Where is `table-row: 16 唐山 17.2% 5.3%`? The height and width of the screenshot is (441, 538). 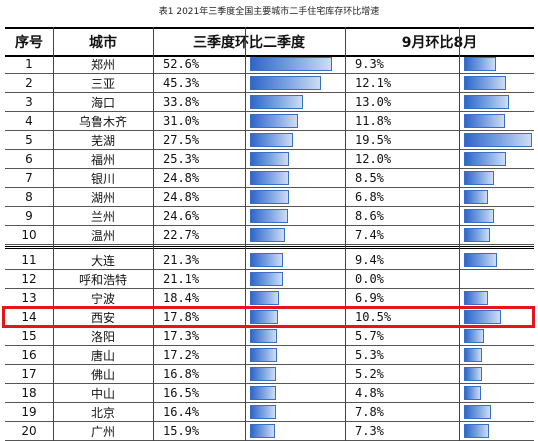
table-row: 16 唐山 17.2% 5.3% is located at coordinates (269, 355).